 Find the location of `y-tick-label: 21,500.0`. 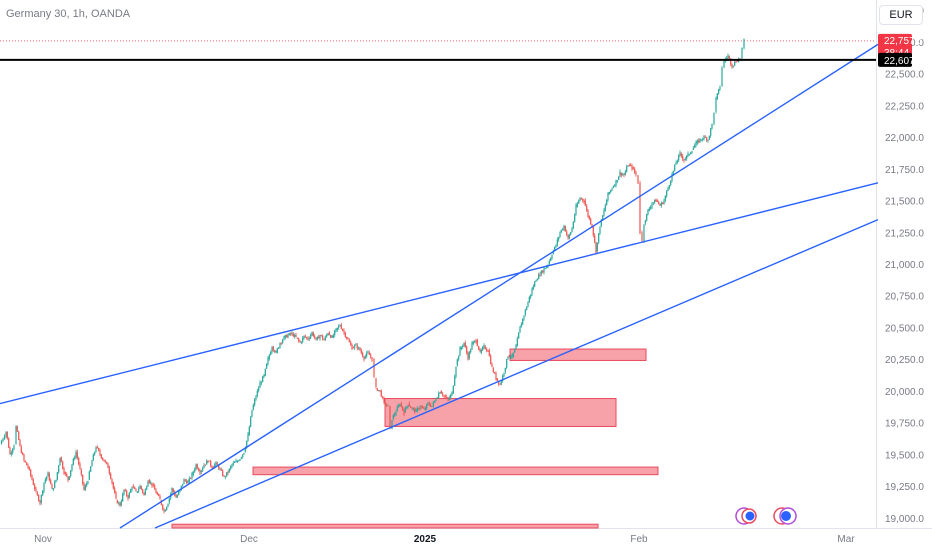

y-tick-label: 21,500.0 is located at coordinates (904, 202).